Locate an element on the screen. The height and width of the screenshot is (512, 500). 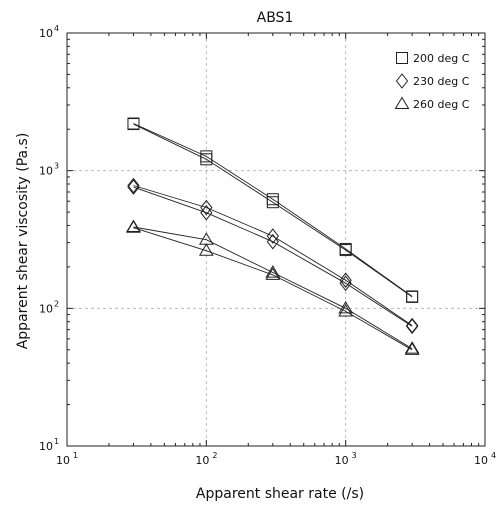
y-tick-exponent: 4 is located at coordinates (56, 28).